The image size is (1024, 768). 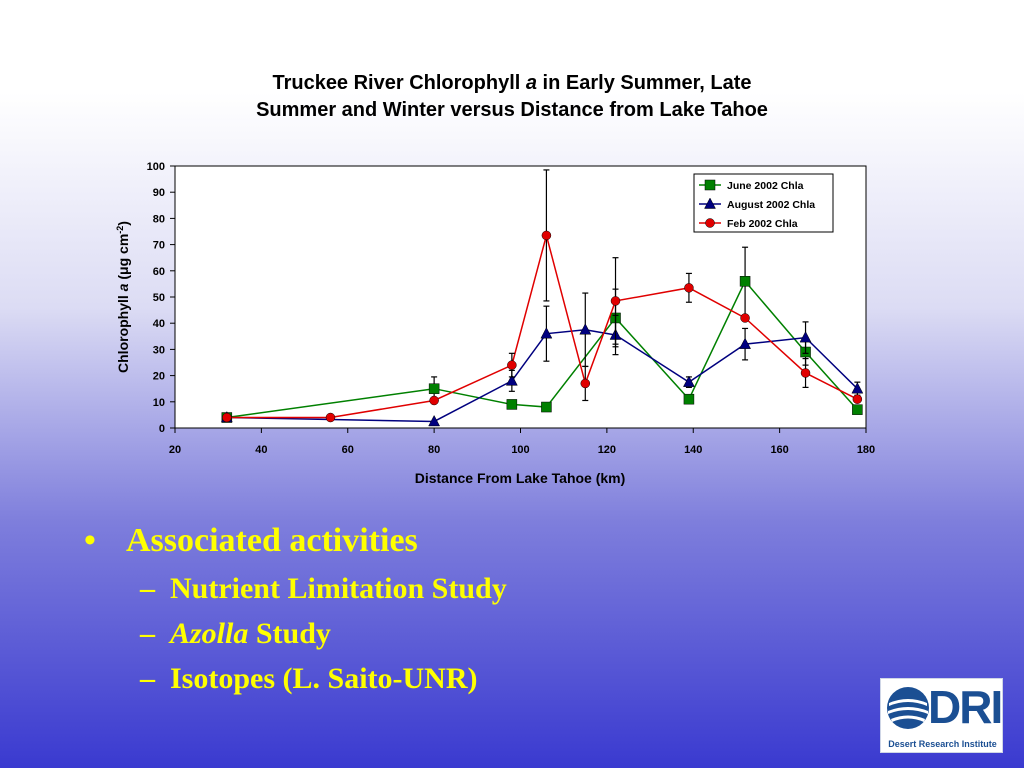 I want to click on bullet-main: • Associated activities, so click(x=251, y=541).